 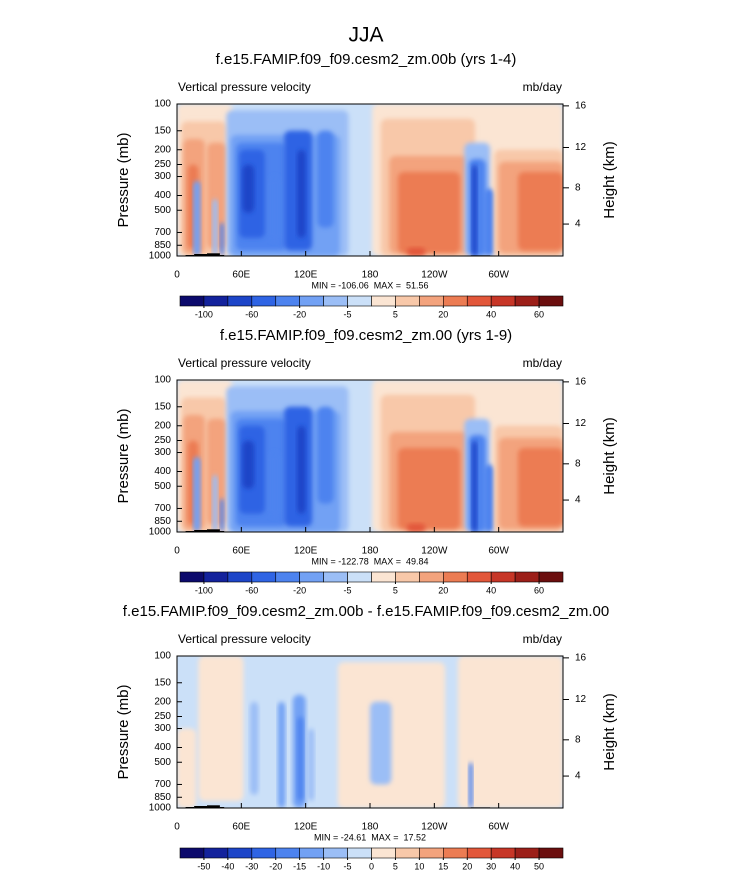 I want to click on figure-title: JJA, so click(x=365, y=35).